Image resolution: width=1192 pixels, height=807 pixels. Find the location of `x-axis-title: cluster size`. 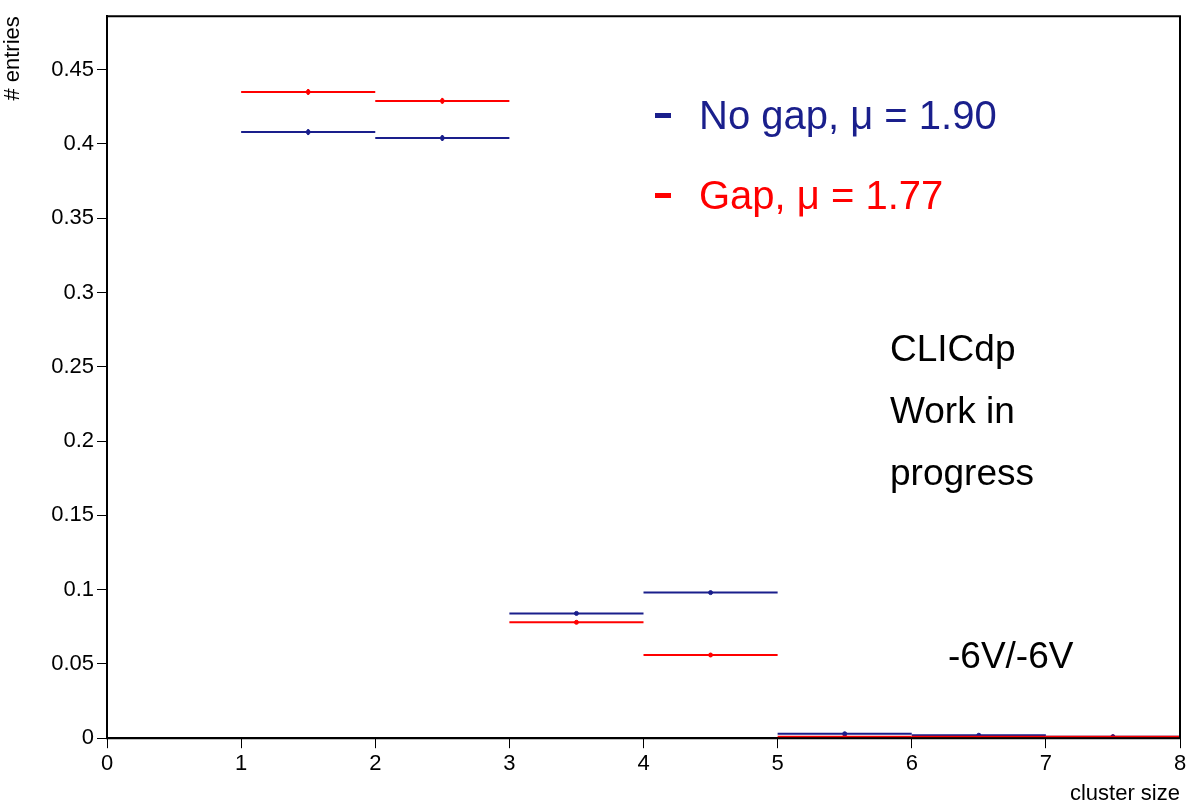

x-axis-title: cluster size is located at coordinates (1124, 792).